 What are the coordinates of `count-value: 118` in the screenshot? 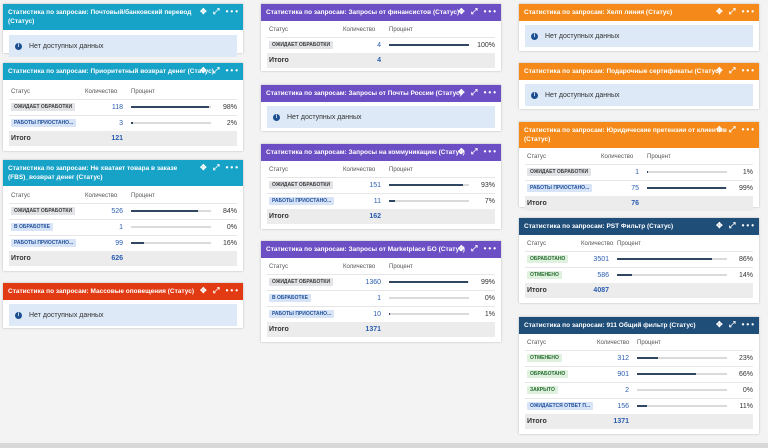 It's located at (106, 106).